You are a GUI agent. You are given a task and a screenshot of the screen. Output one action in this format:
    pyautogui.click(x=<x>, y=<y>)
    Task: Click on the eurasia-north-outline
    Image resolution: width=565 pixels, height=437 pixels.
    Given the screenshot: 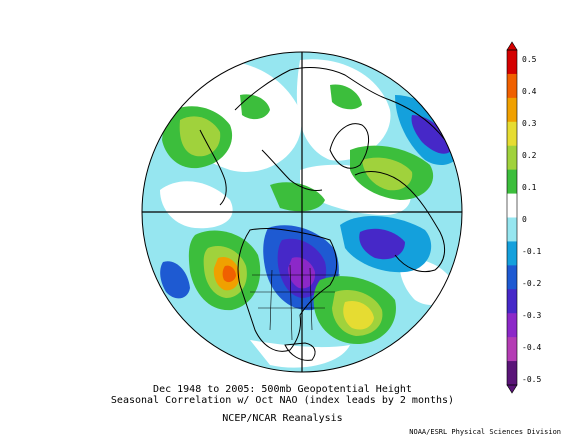 What is the action you would take?
    pyautogui.click(x=340, y=104)
    